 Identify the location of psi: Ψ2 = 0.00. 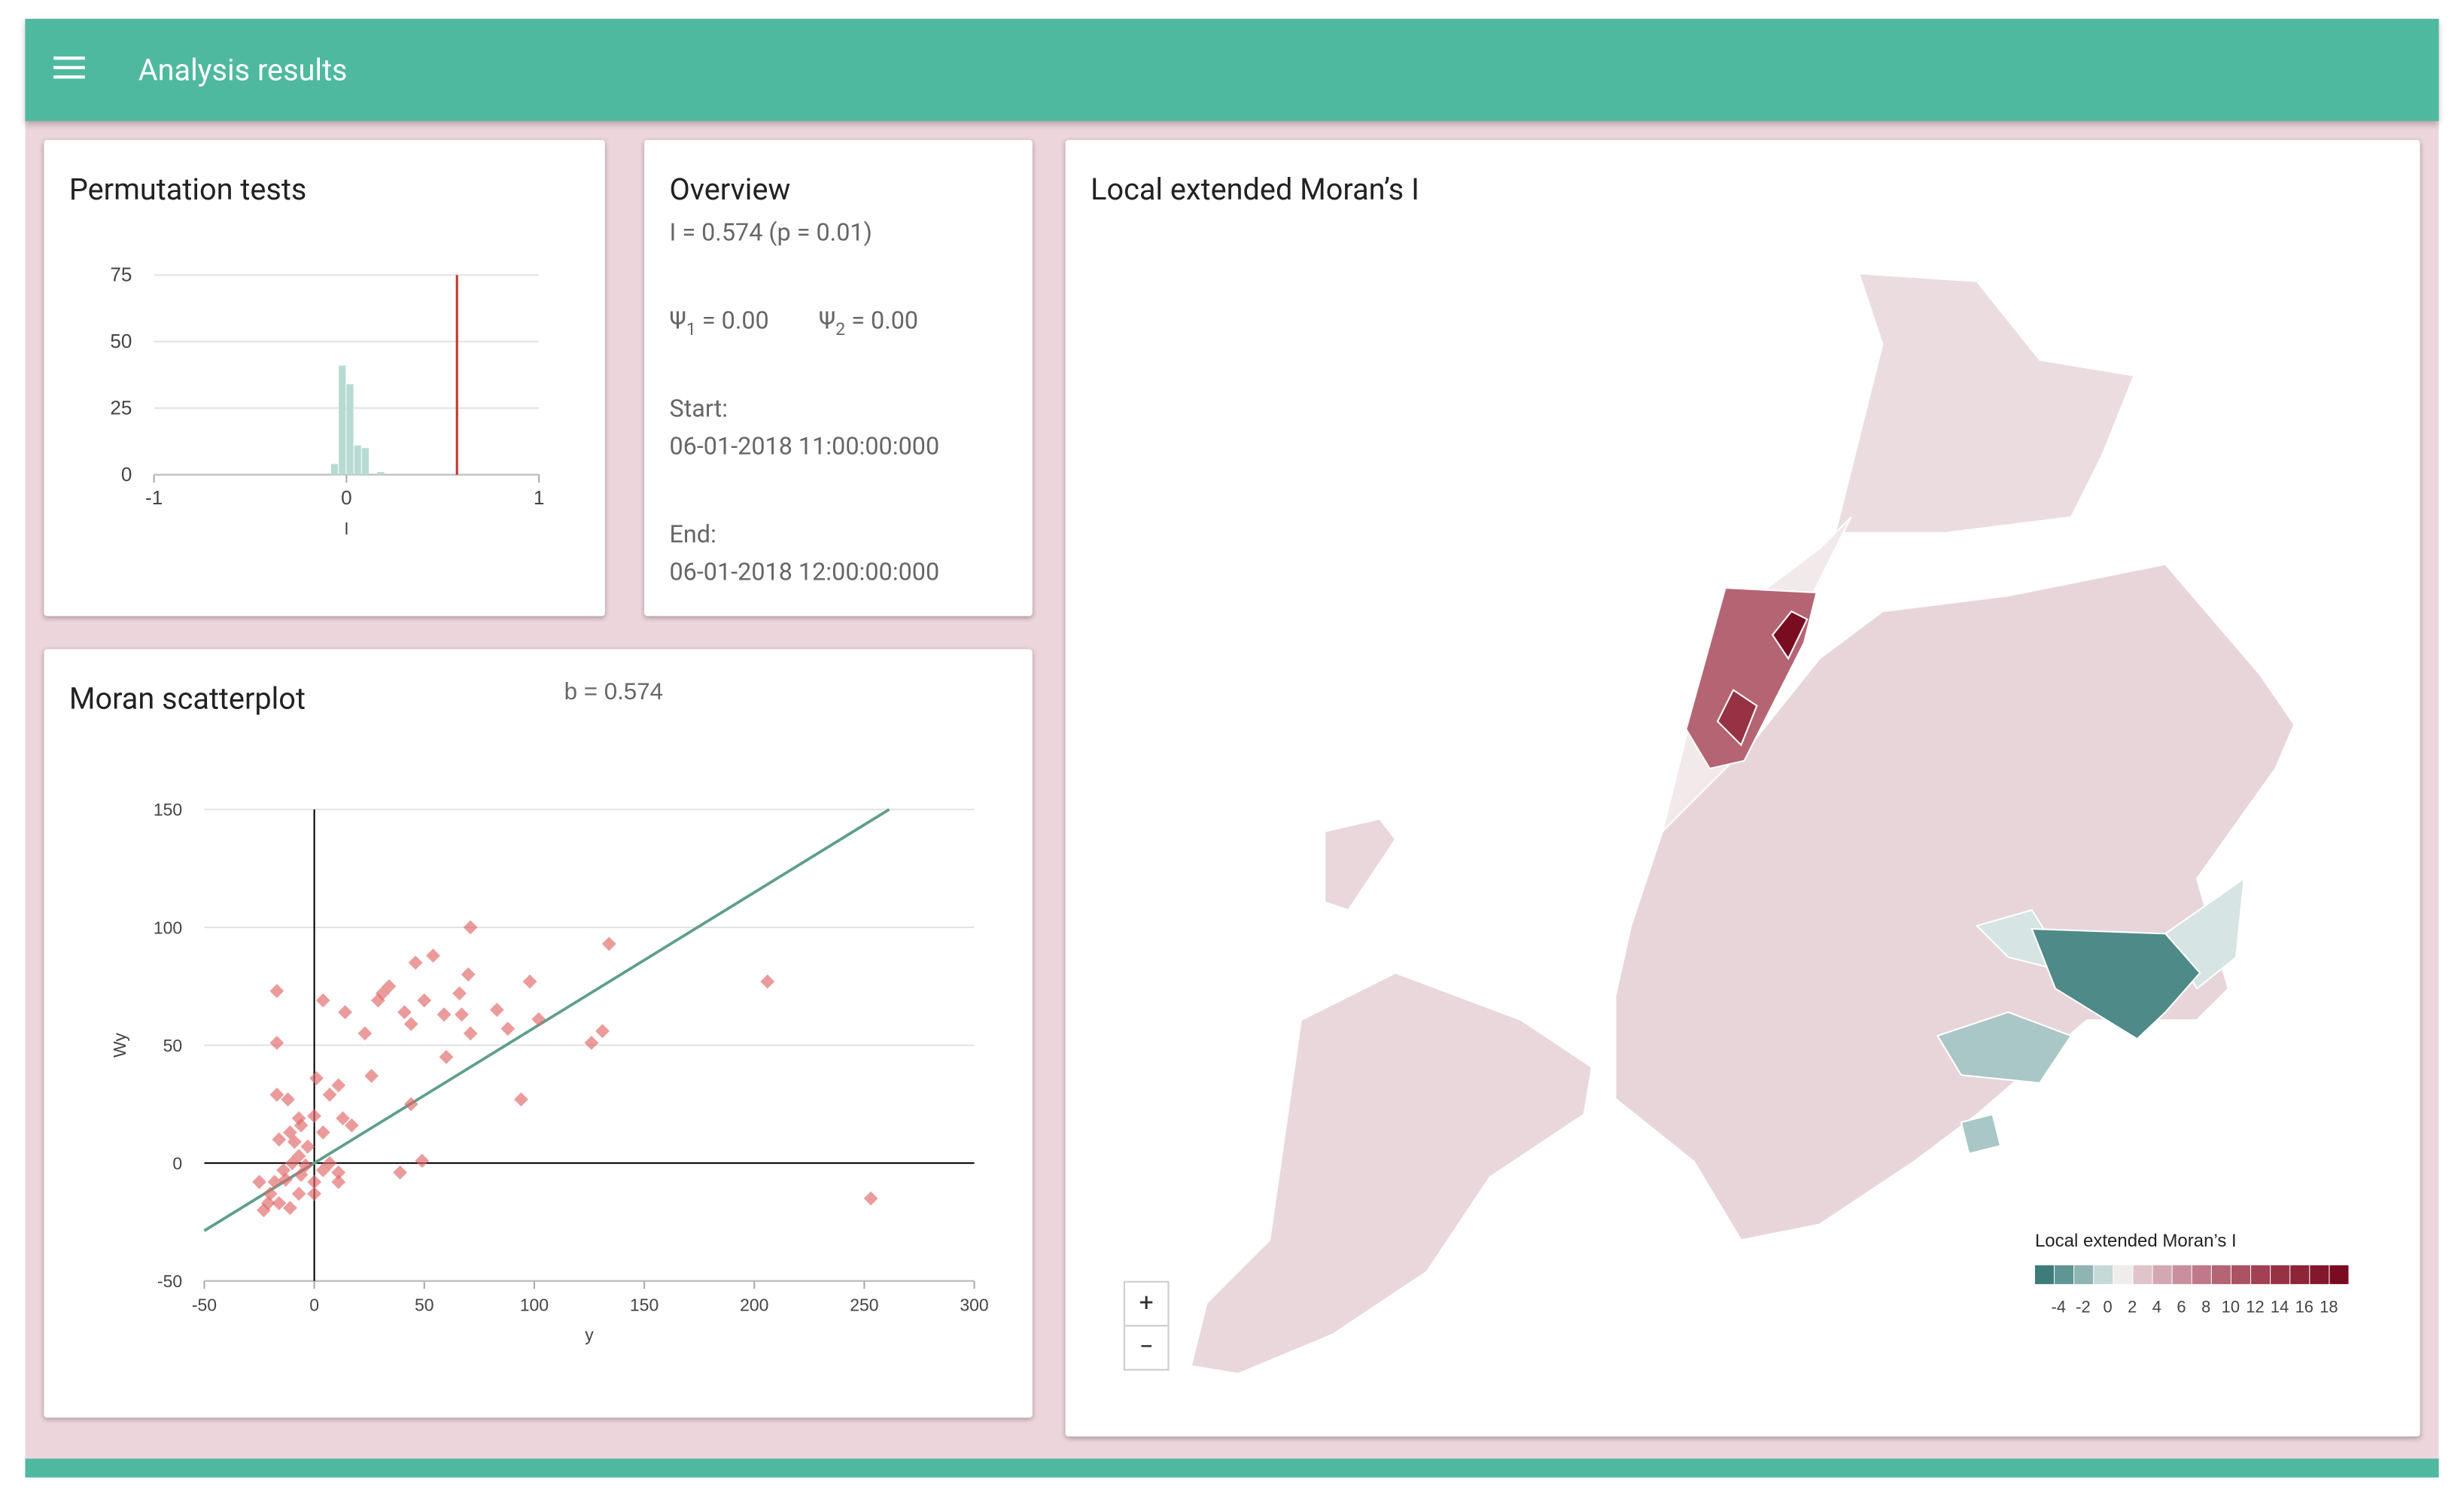
(868, 322).